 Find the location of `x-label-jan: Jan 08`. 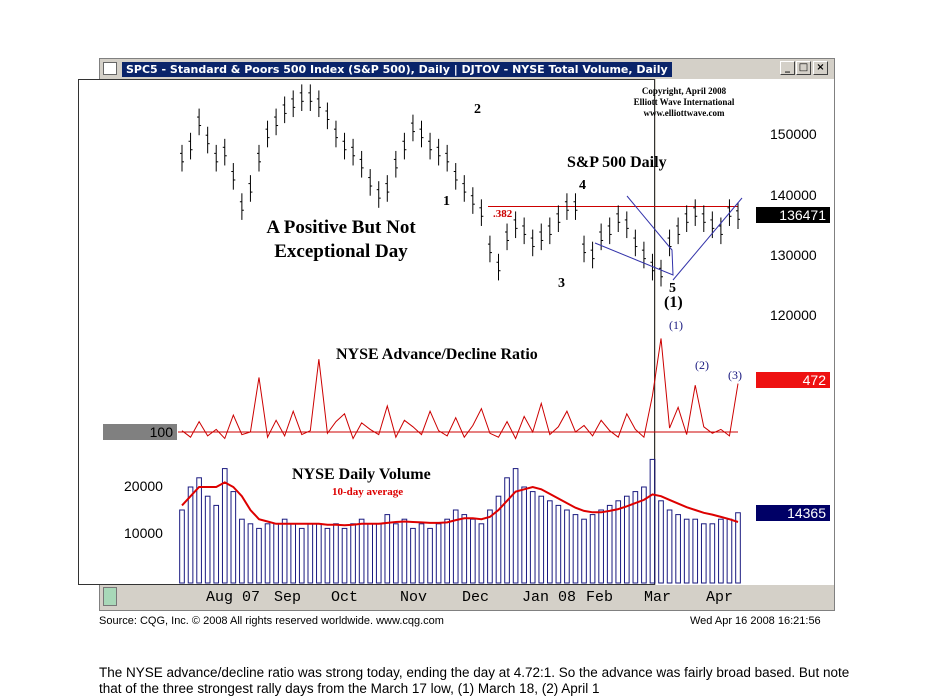

x-label-jan: Jan 08 is located at coordinates (549, 597).